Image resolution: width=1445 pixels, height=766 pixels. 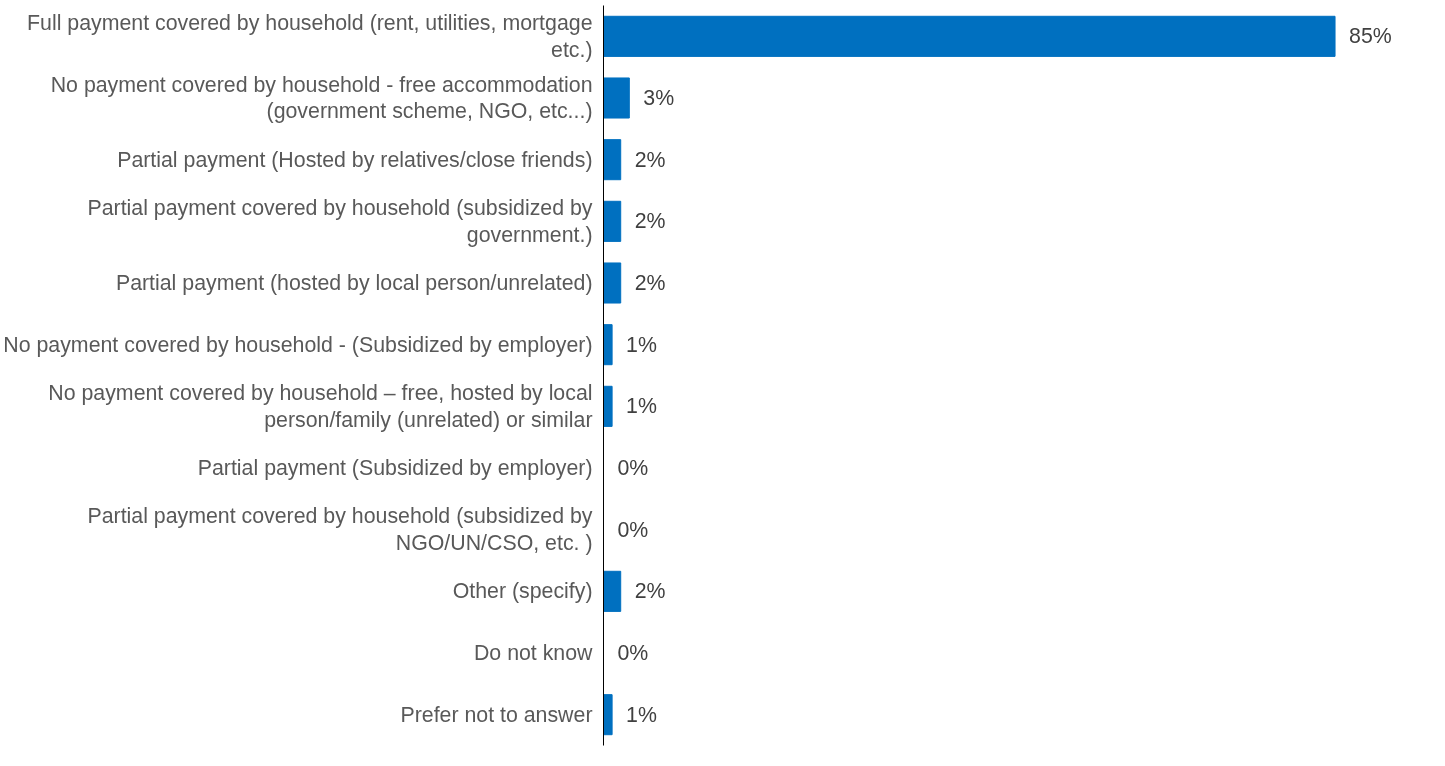 I want to click on y-tick-label: Partial payment (Subsidized by employer), so click(x=395, y=468).